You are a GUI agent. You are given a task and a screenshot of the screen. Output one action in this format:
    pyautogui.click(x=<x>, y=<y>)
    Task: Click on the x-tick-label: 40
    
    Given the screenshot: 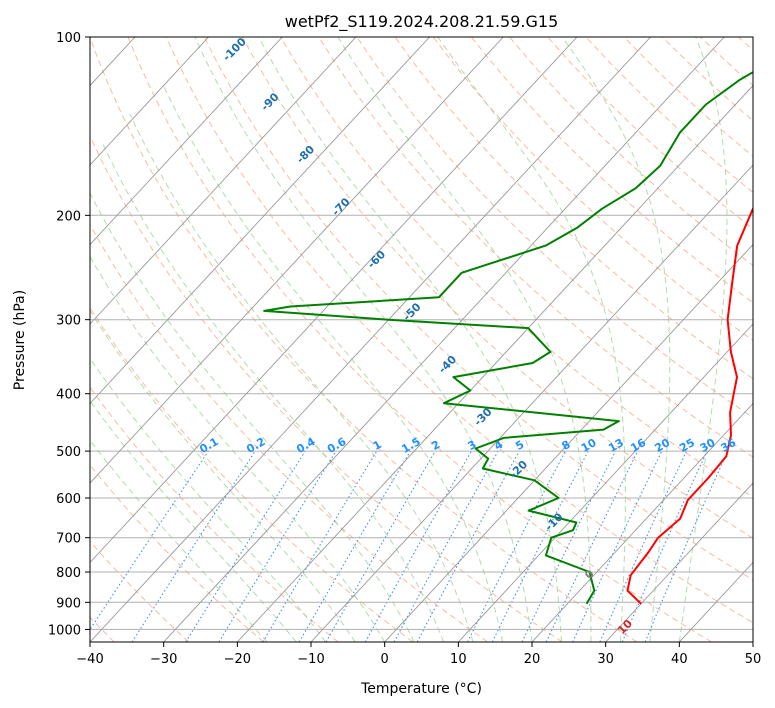 What is the action you would take?
    pyautogui.click(x=679, y=659)
    